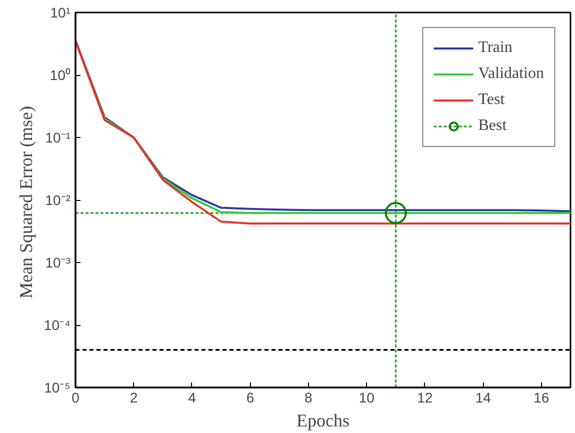 Image resolution: width=575 pixels, height=433 pixels. What do you see at coordinates (308, 398) in the screenshot?
I see `x-tick-label: 8` at bounding box center [308, 398].